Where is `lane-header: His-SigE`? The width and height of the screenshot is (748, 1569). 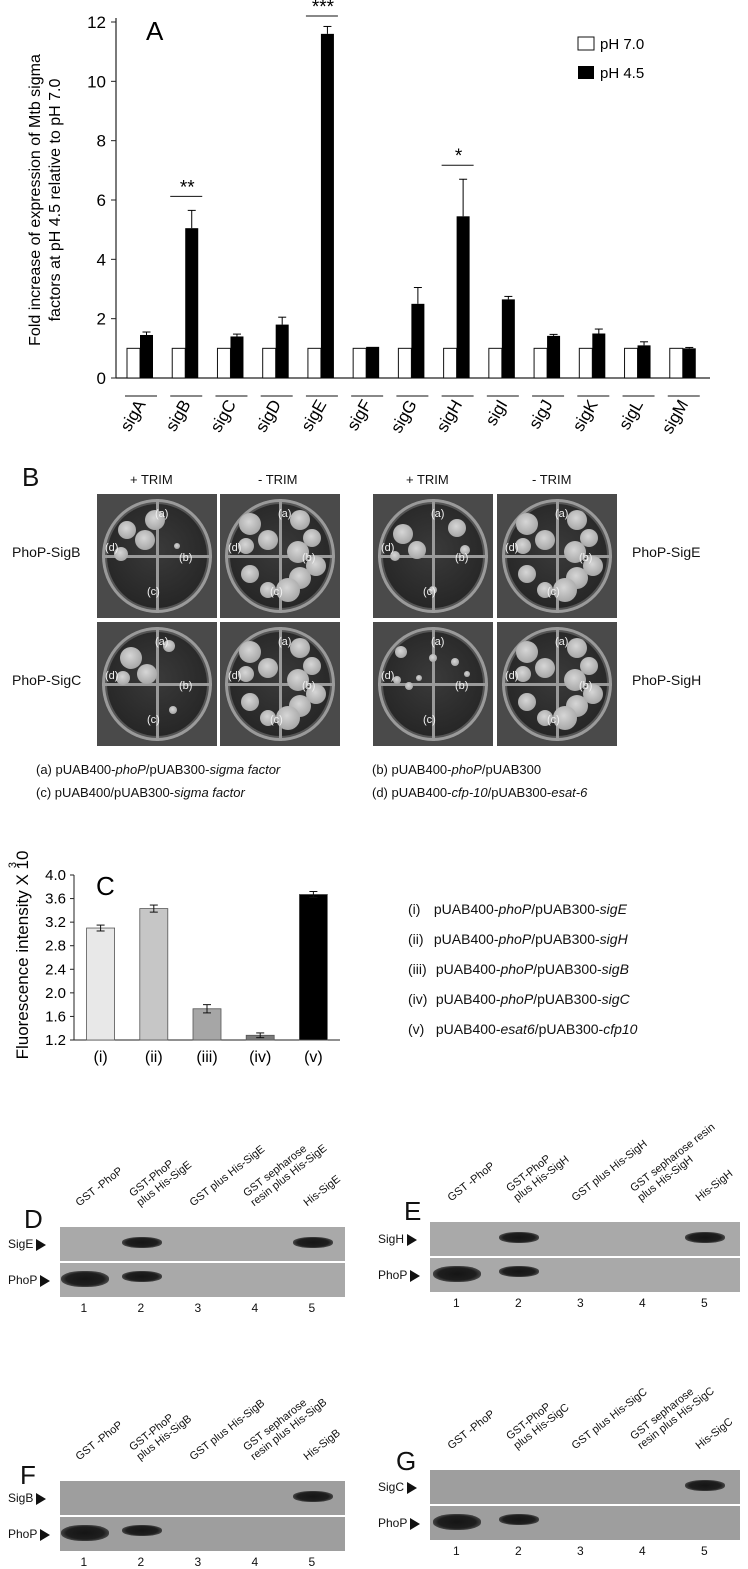
lane-header: His-SigE is located at coordinates (322, 1191).